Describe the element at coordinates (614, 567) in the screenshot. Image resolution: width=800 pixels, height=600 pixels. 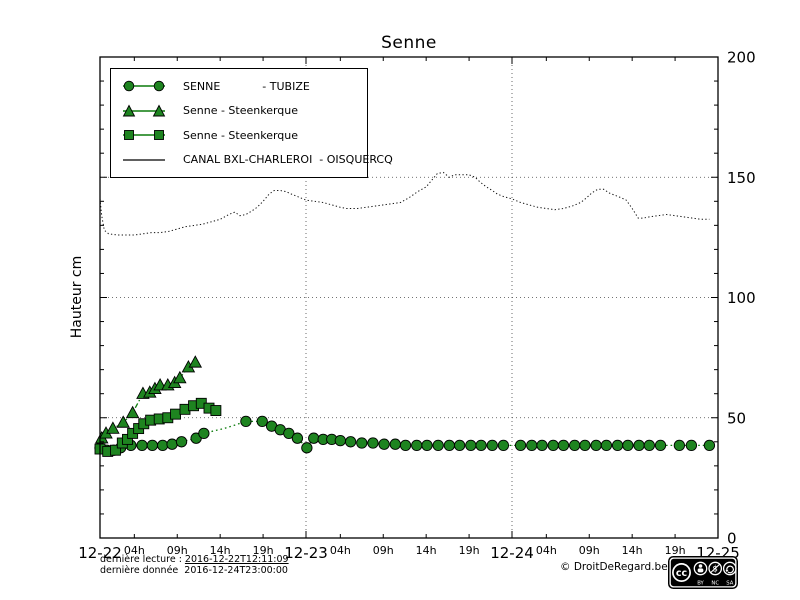
I see `copyright-text: © DroitDeRegard.be` at that location.